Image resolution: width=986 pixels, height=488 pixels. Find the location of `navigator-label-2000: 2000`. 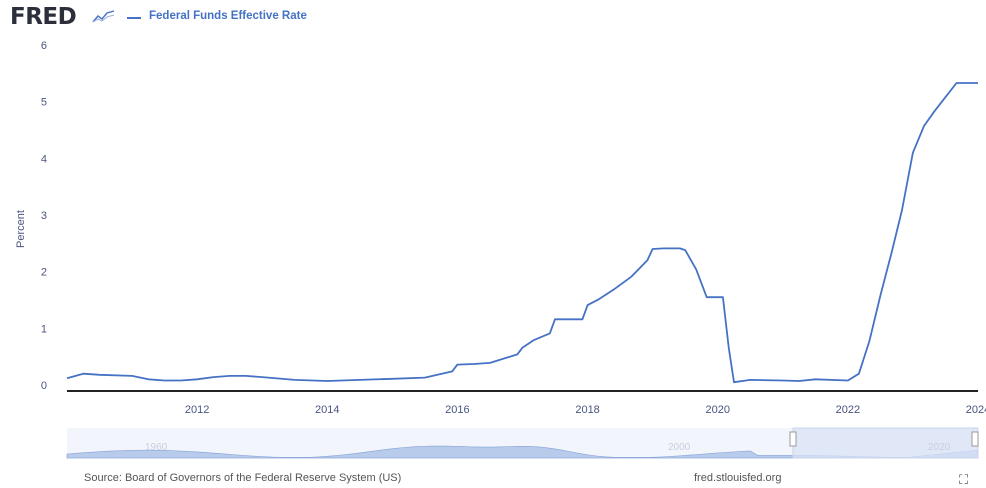

navigator-label-2000: 2000 is located at coordinates (679, 447).